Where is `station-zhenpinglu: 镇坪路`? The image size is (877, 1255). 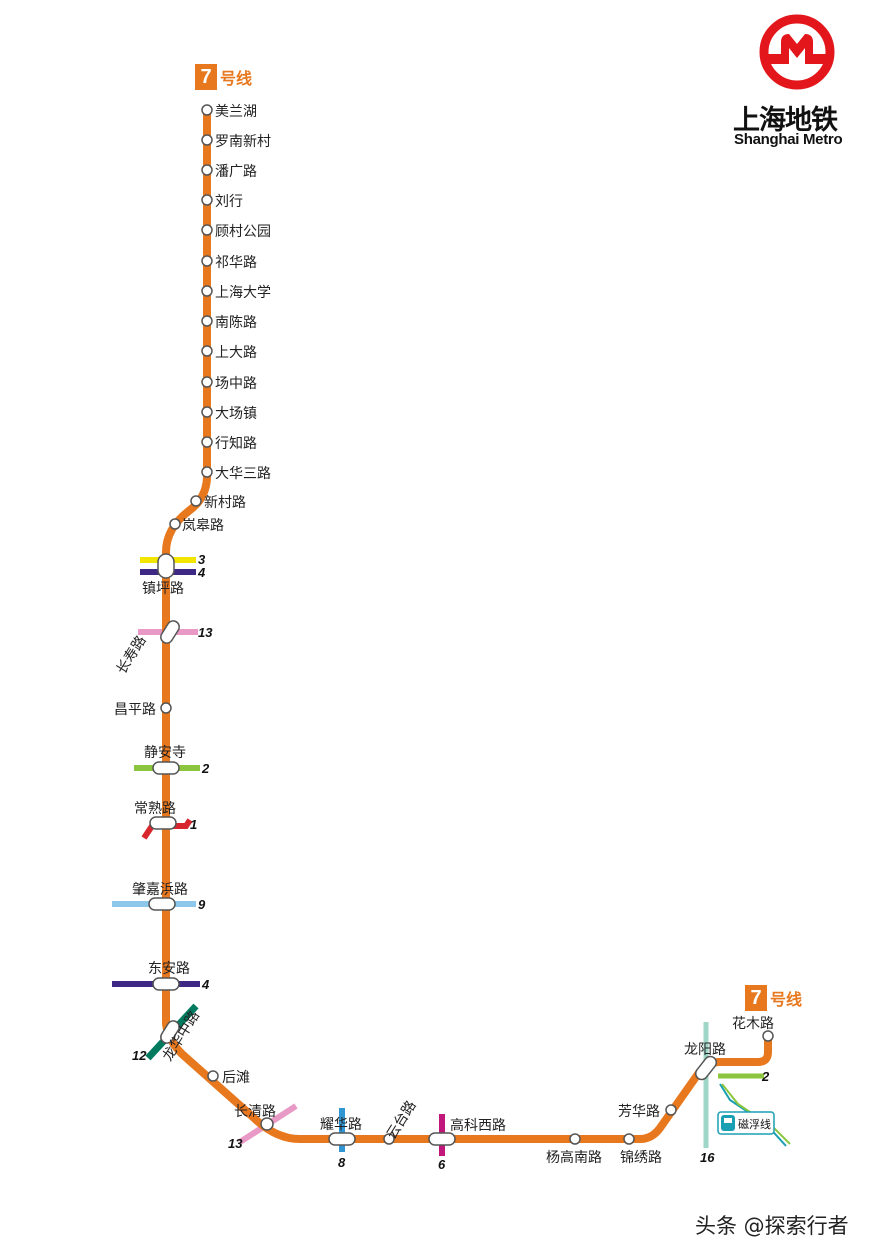 station-zhenpinglu: 镇坪路 is located at coordinates (163, 575).